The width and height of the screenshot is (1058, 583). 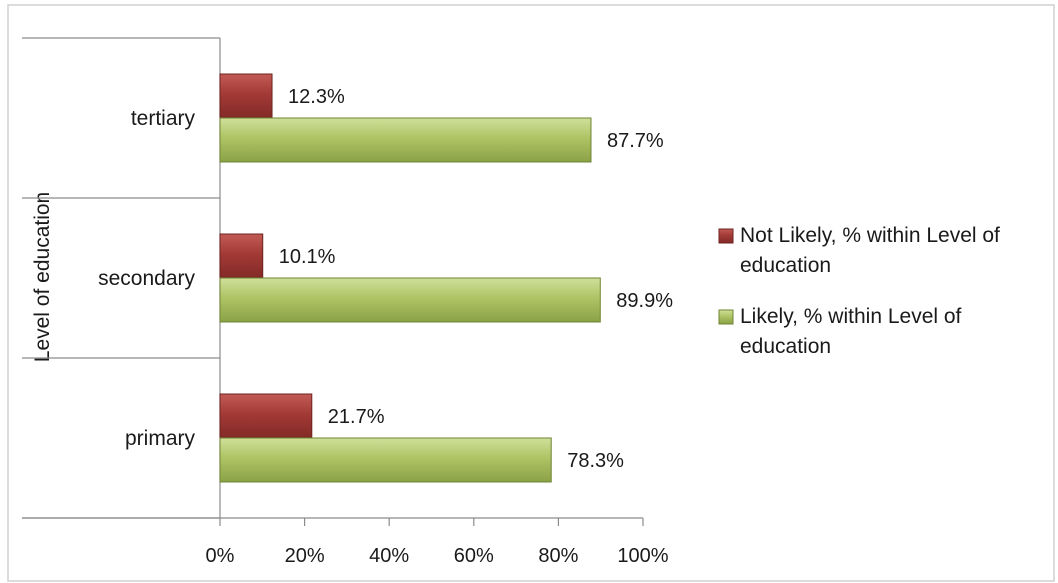 I want to click on category-label: tertiary, so click(x=163, y=118).